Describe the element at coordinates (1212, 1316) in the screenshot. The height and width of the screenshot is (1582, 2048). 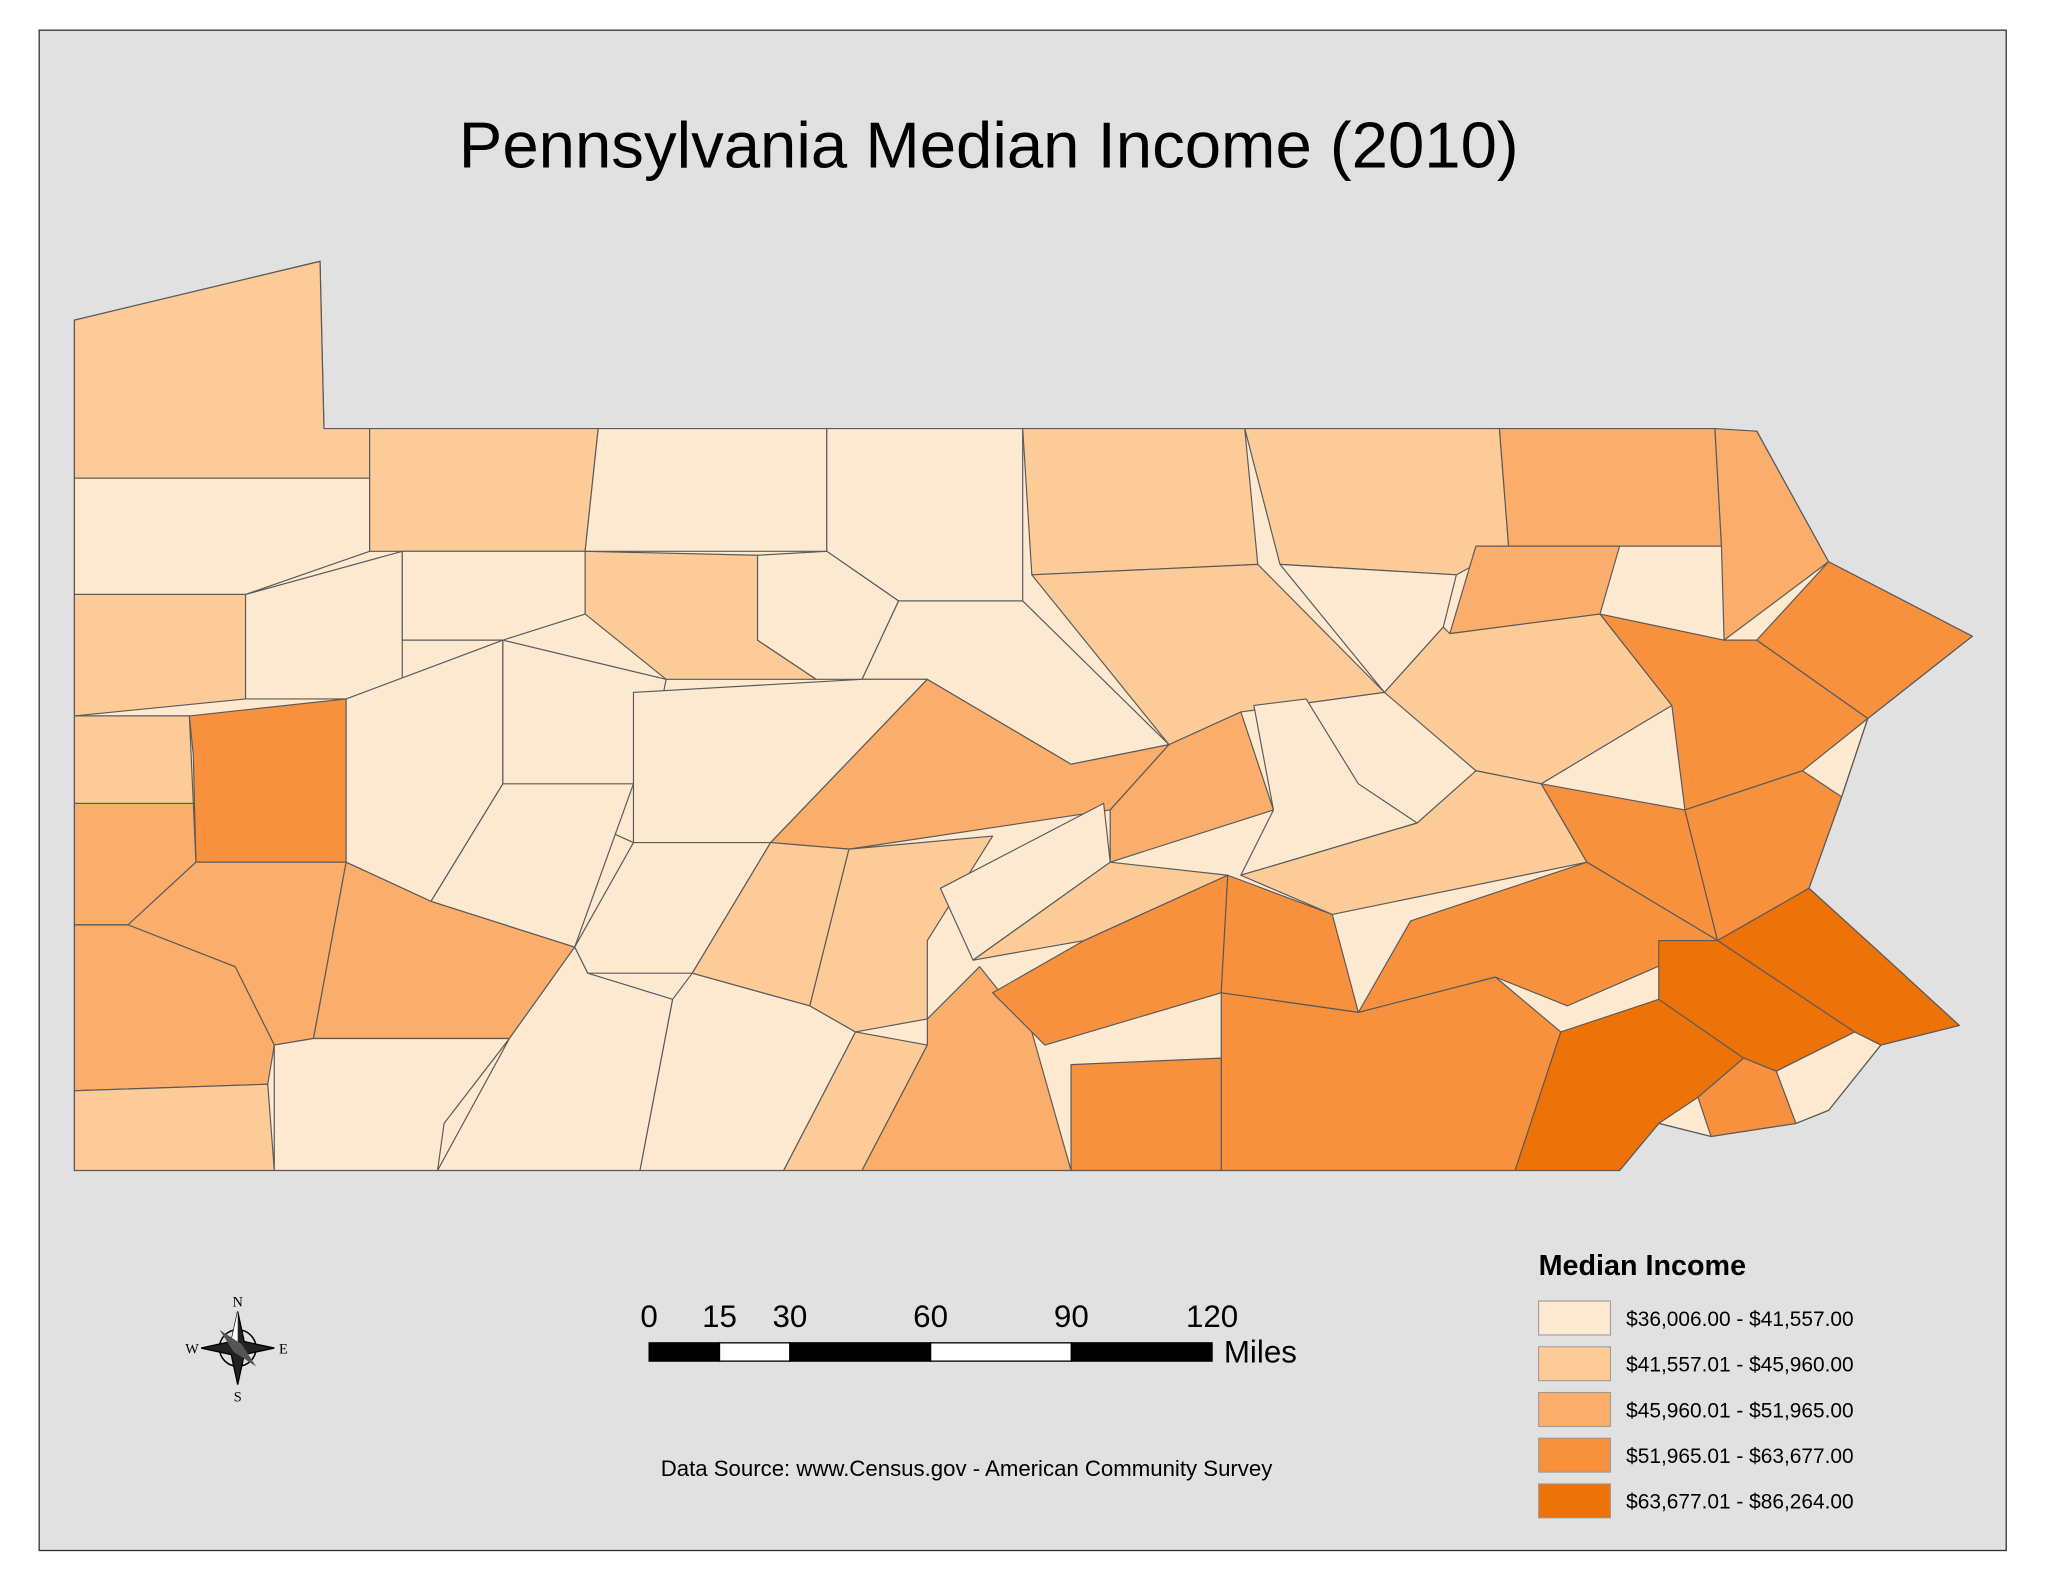
I see `scale-tick-label: 120` at that location.